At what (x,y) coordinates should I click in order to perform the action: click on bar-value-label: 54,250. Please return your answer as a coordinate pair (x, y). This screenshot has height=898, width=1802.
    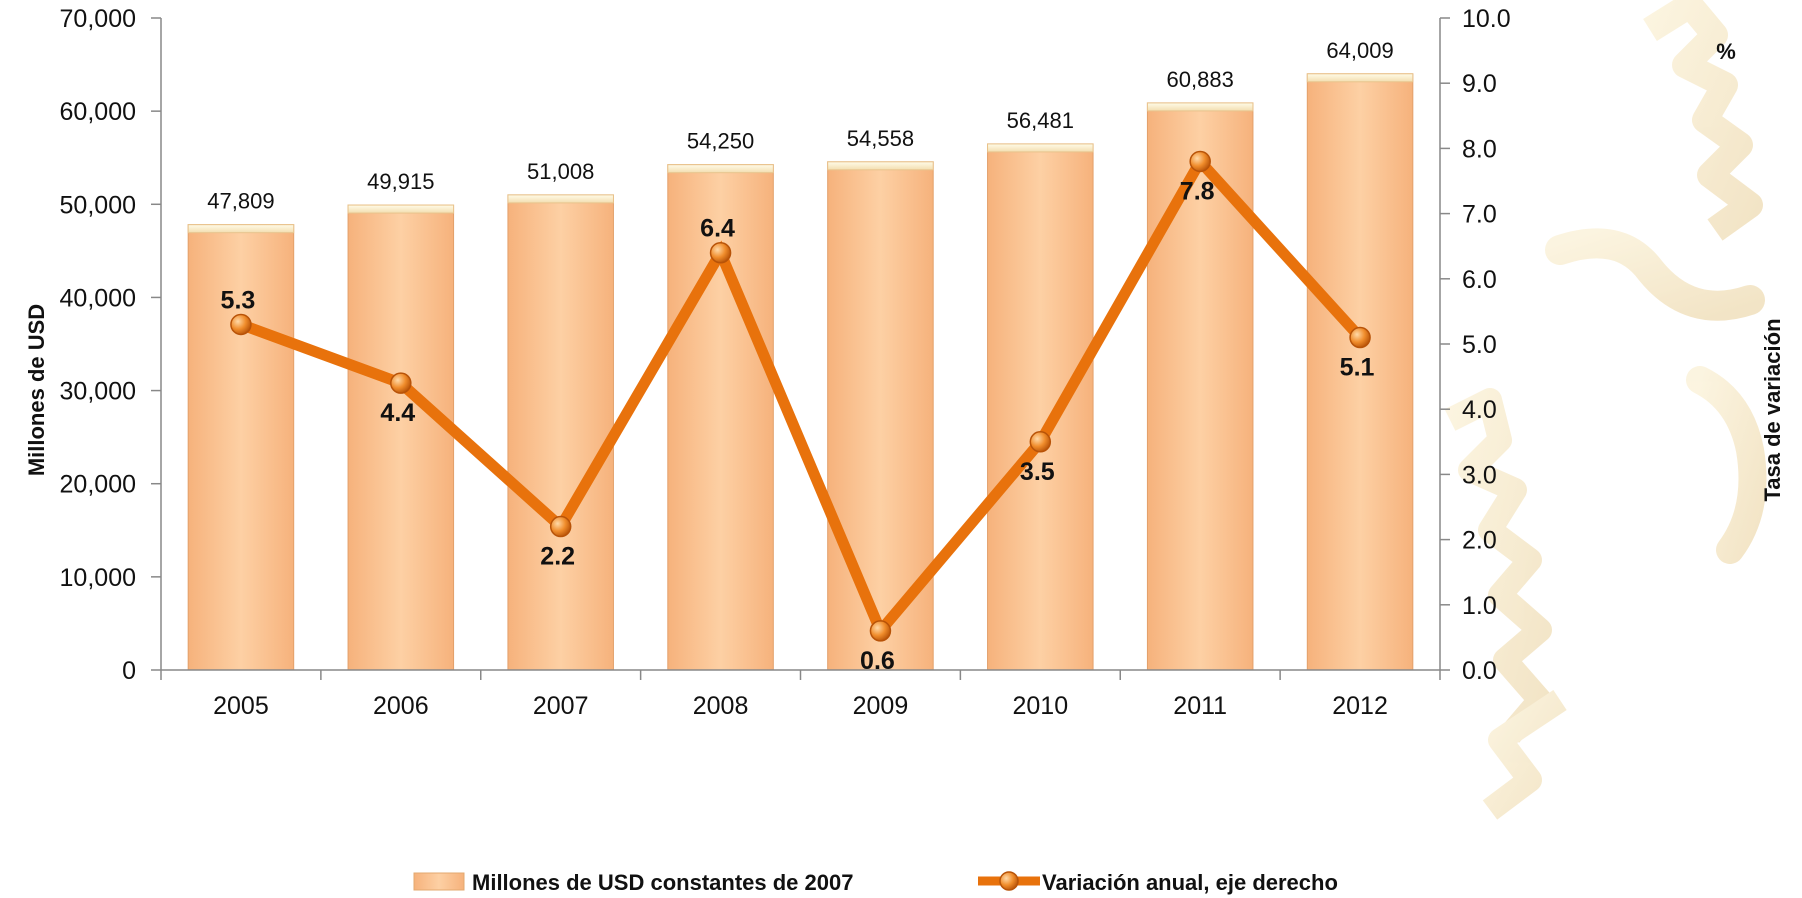
    Looking at the image, I should click on (720, 141).